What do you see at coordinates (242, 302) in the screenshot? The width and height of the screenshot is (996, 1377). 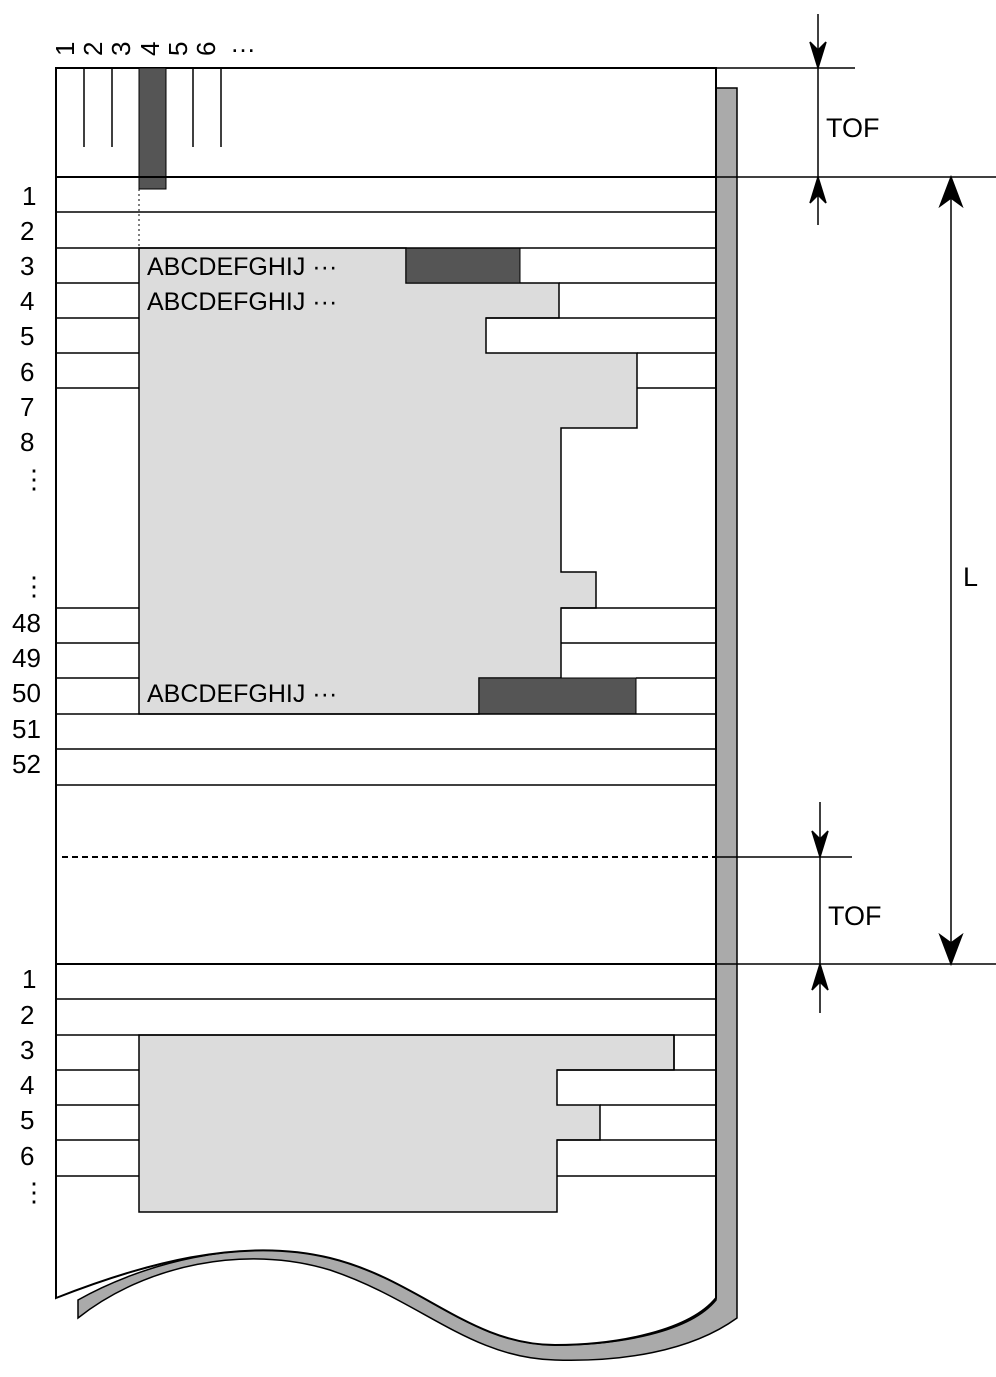 I see `print-text-line4: ABCDEFGHIJ ···` at bounding box center [242, 302].